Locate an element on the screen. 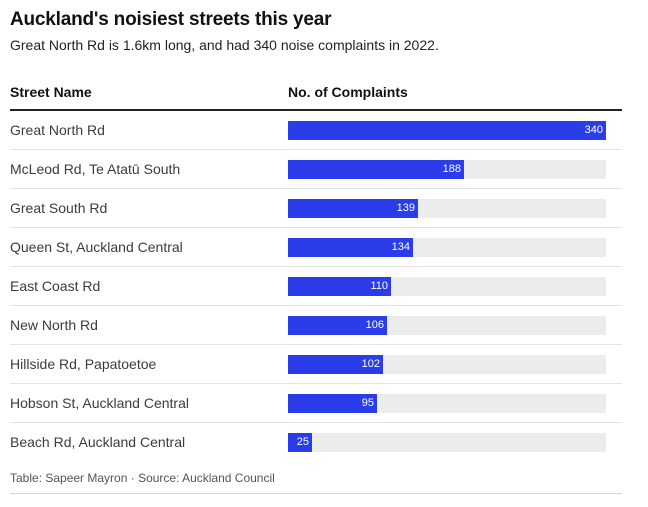 The height and width of the screenshot is (507, 648). column-header-complaints: No. of Complaints is located at coordinates (348, 92).